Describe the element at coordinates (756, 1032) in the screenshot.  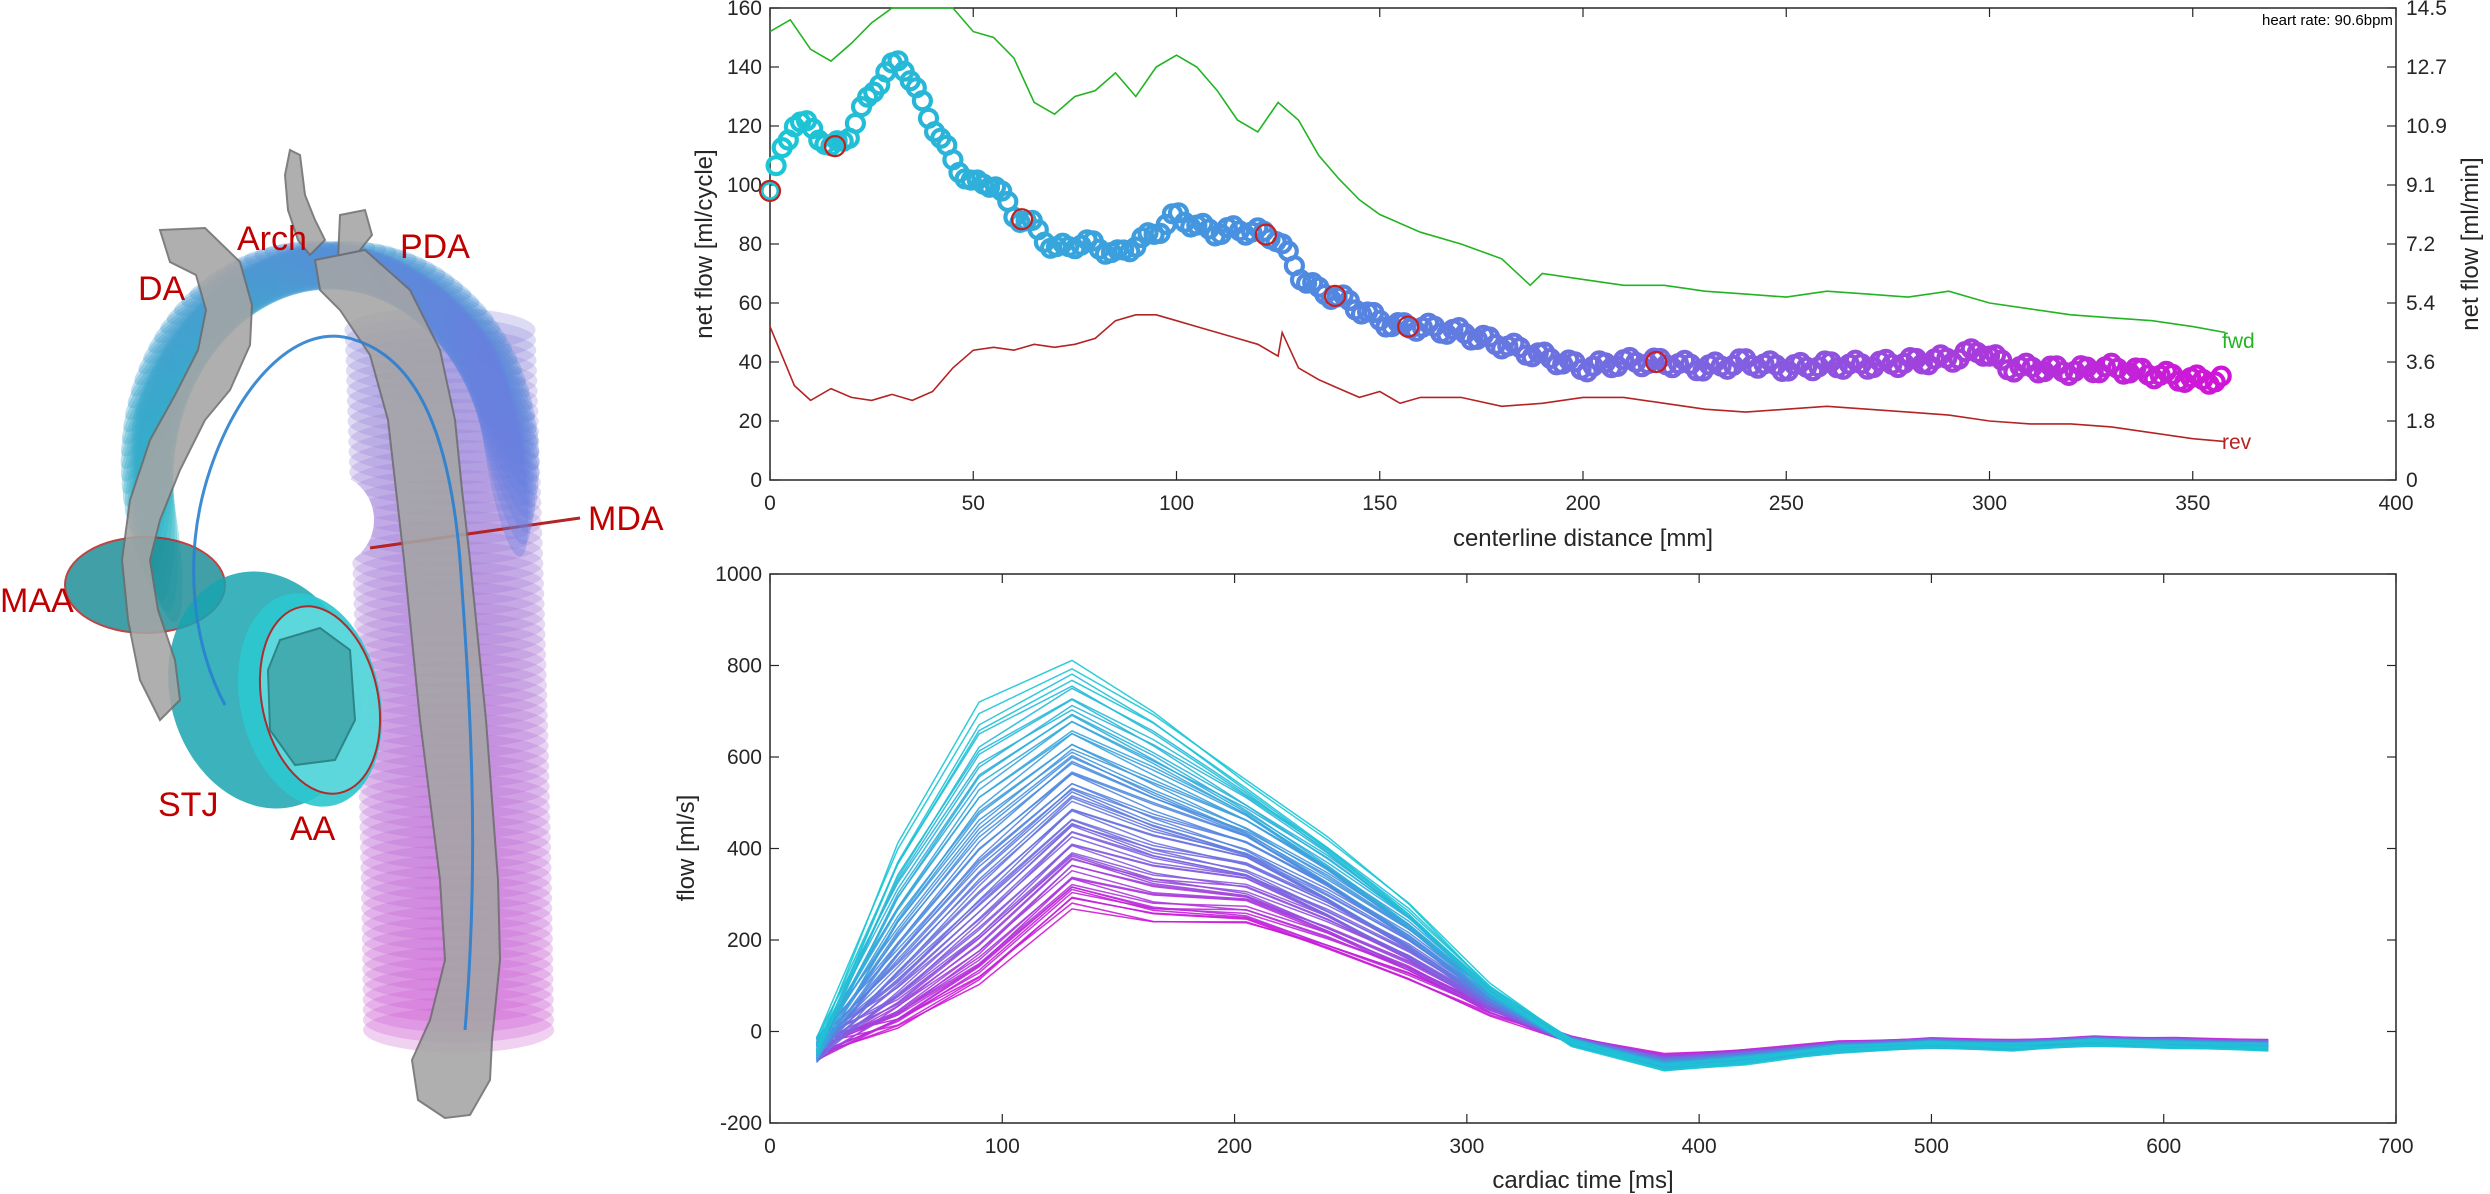
I see `bottom-y-tick-label: 0` at that location.